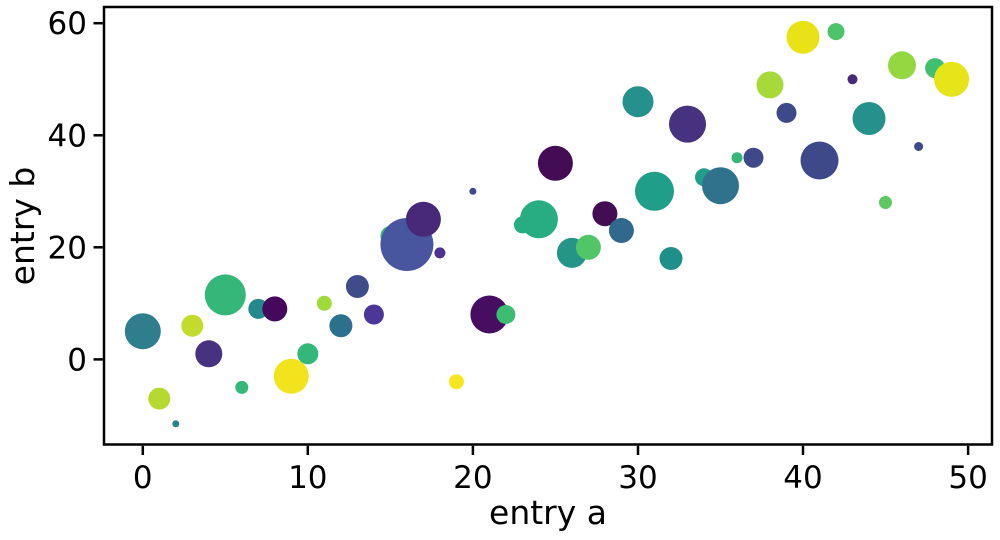 The image size is (1000, 540). I want to click on x-tick-label: 40, so click(802, 478).